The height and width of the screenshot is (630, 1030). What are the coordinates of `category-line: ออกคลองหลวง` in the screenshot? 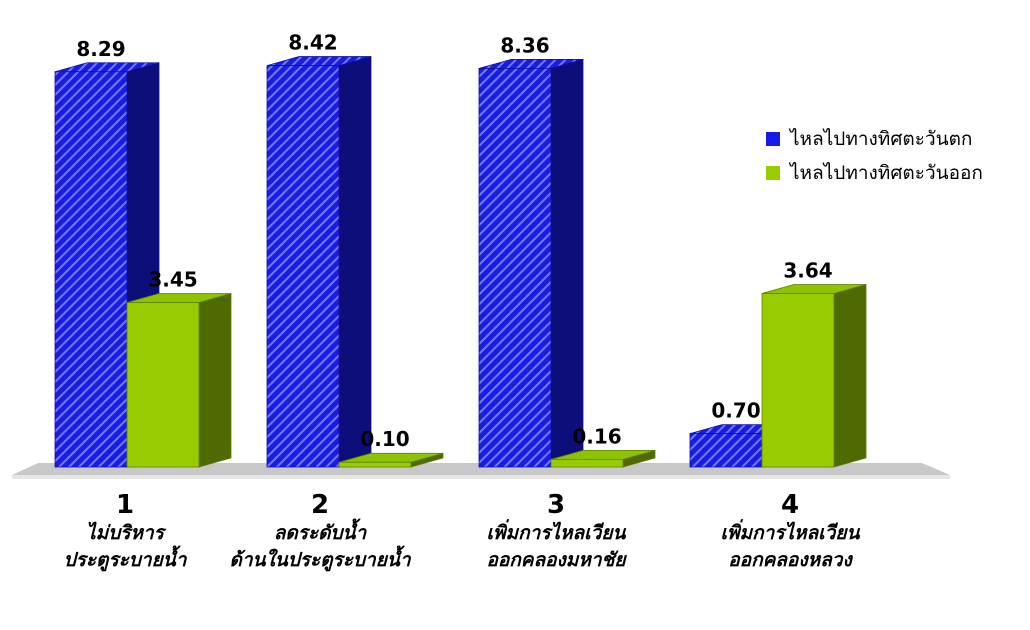 It's located at (790, 560).